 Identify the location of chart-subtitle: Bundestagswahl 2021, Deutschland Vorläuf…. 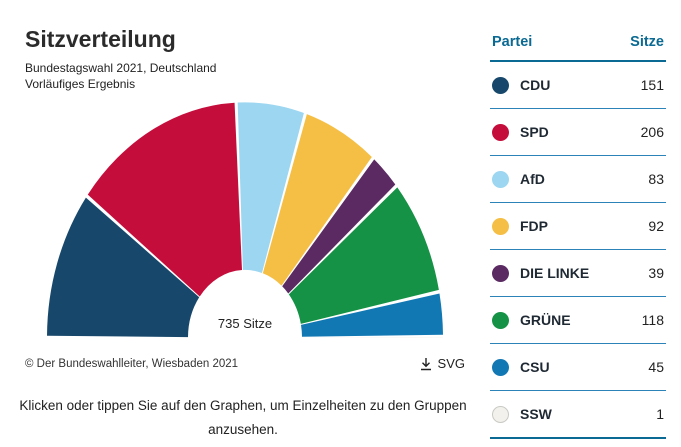
(120, 76).